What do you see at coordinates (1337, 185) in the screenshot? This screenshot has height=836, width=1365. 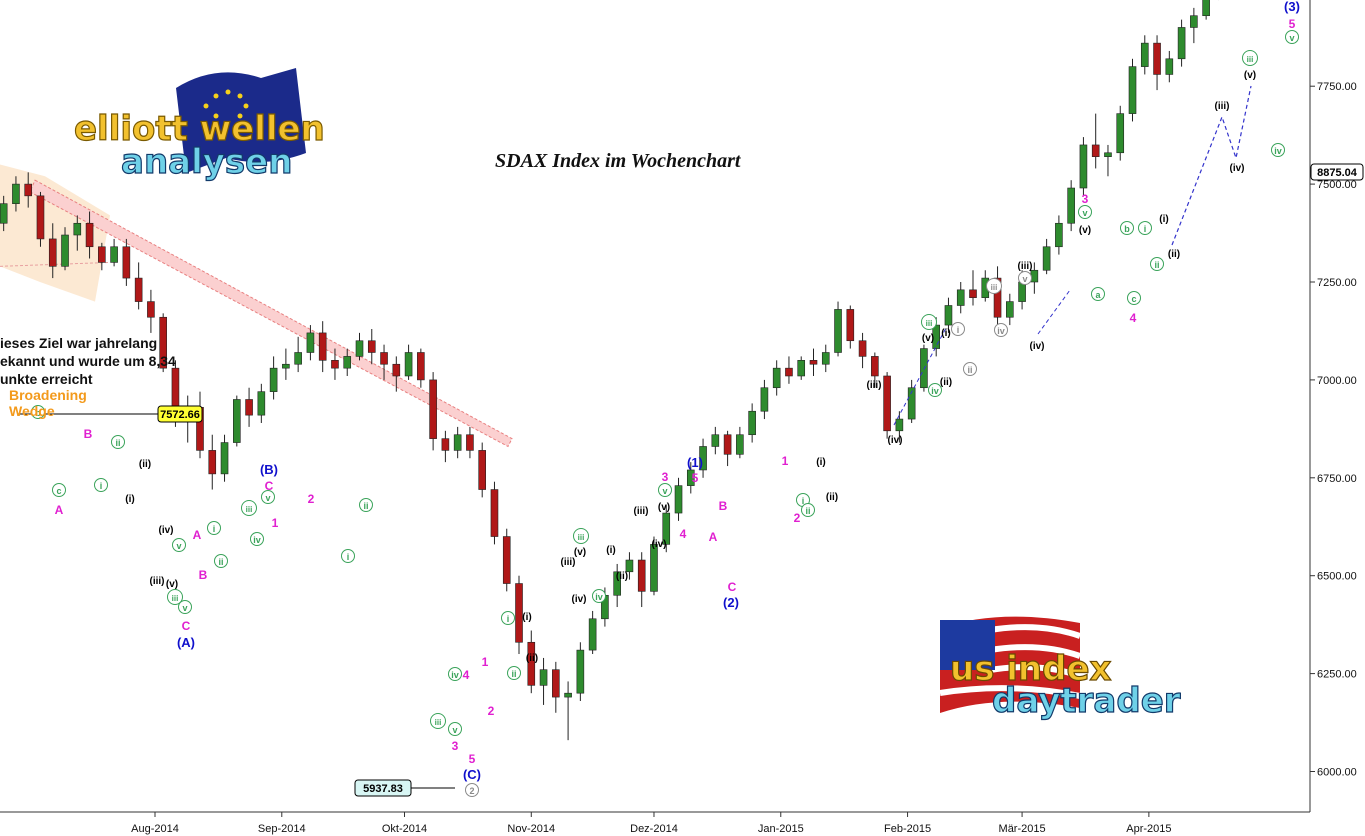 I see `y-tick-label: 7500.00` at bounding box center [1337, 185].